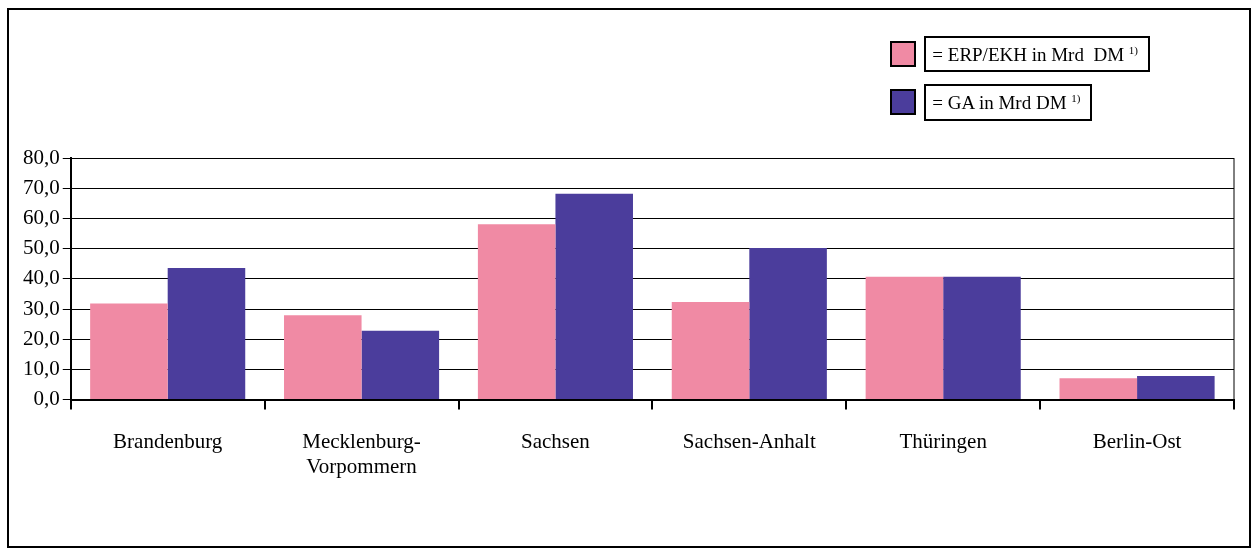 The height and width of the screenshot is (550, 1260). What do you see at coordinates (556, 440) in the screenshot?
I see `x-tick-label: Sachsen` at bounding box center [556, 440].